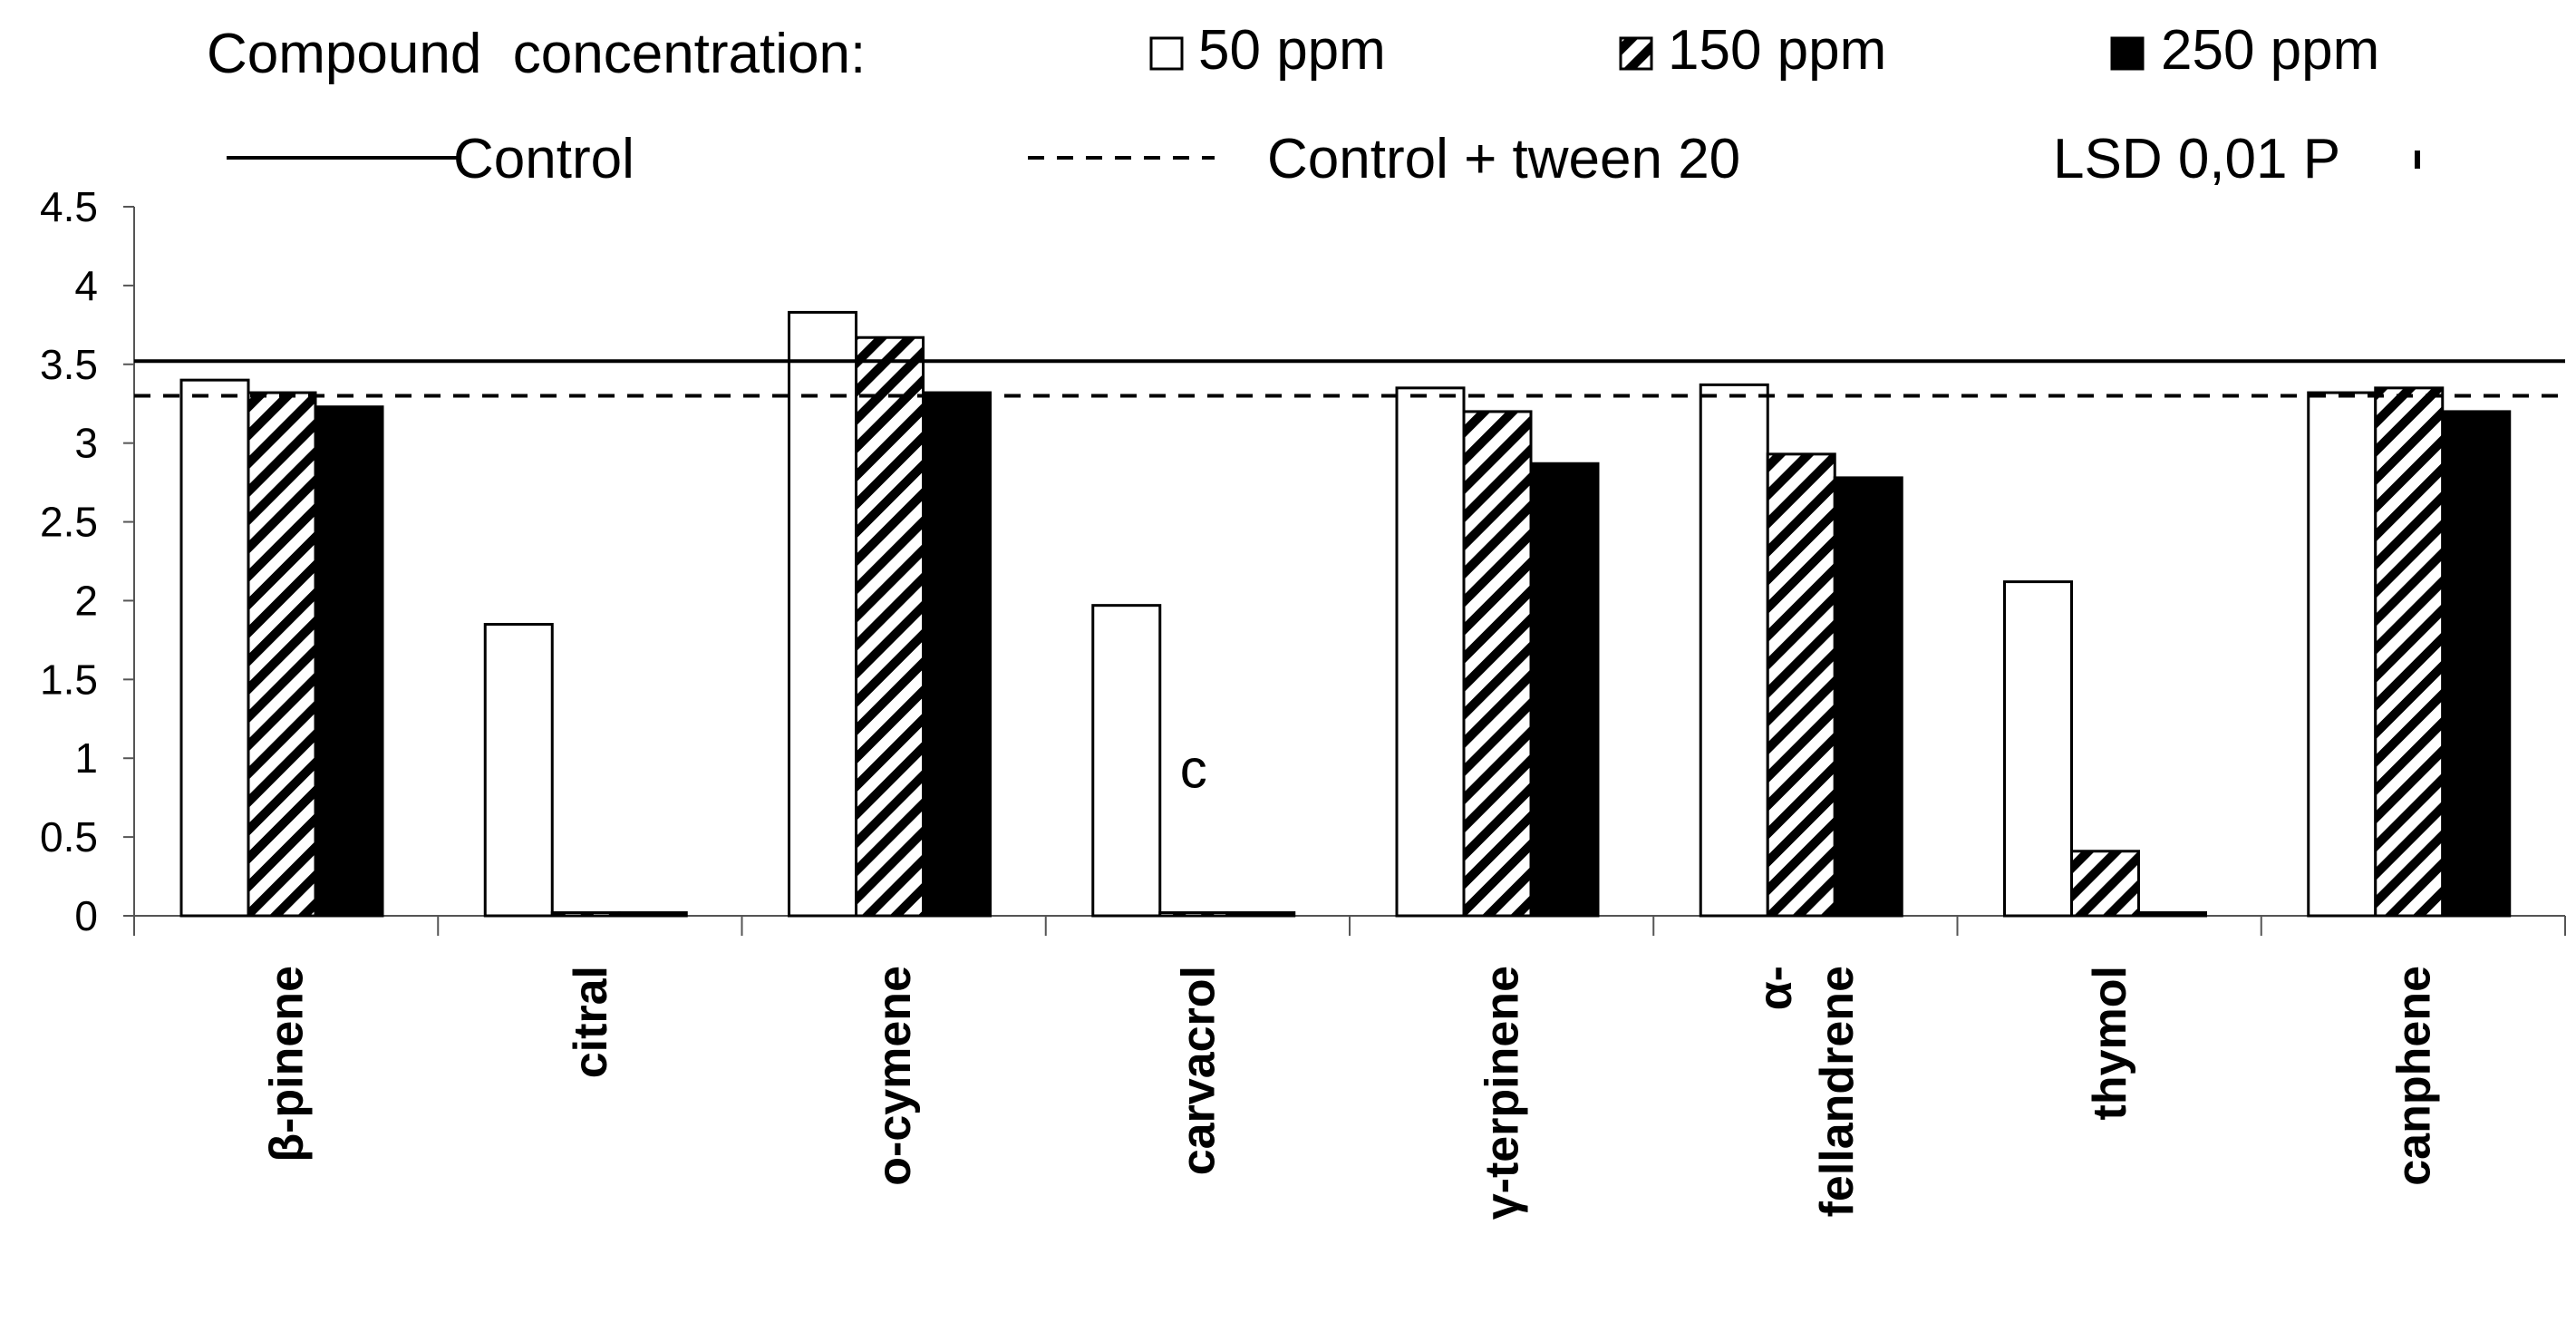  I want to click on legend-item-series-2: 250 ppm, so click(2244, 50).